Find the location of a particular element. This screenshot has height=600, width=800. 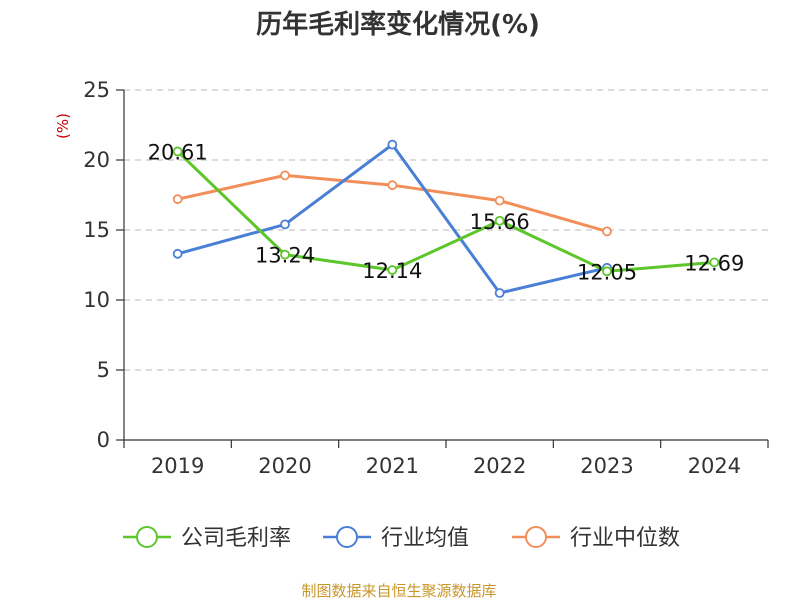

data-label: 13.24 is located at coordinates (285, 256).